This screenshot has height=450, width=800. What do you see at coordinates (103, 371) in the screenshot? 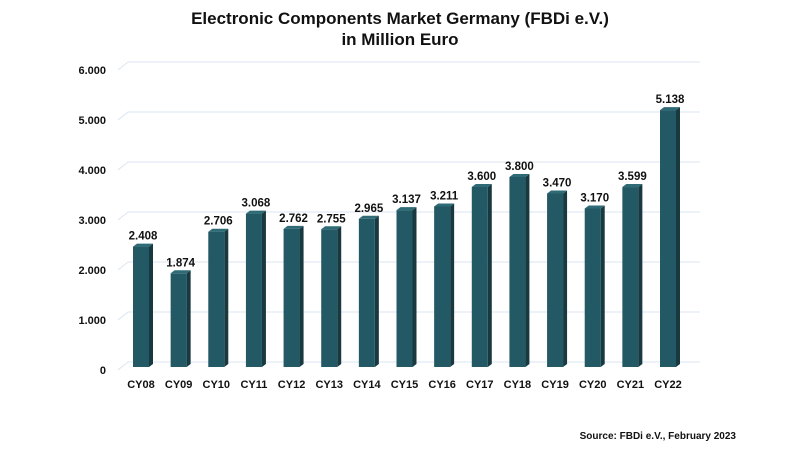
I see `y-tick-label: 0` at bounding box center [103, 371].